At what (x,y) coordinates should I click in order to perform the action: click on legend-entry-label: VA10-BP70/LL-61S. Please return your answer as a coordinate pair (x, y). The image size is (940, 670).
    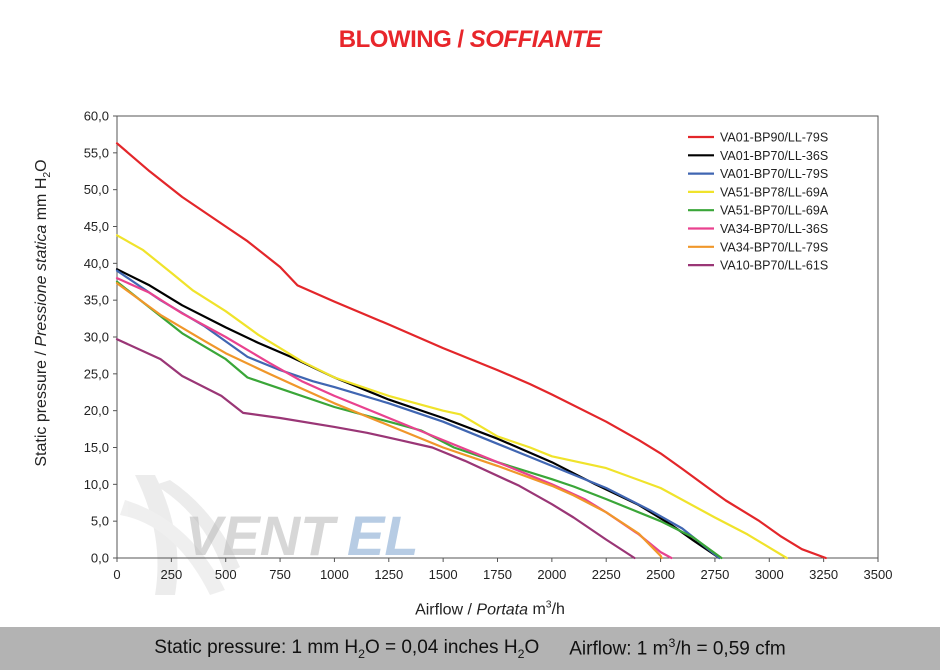
    Looking at the image, I should click on (774, 266).